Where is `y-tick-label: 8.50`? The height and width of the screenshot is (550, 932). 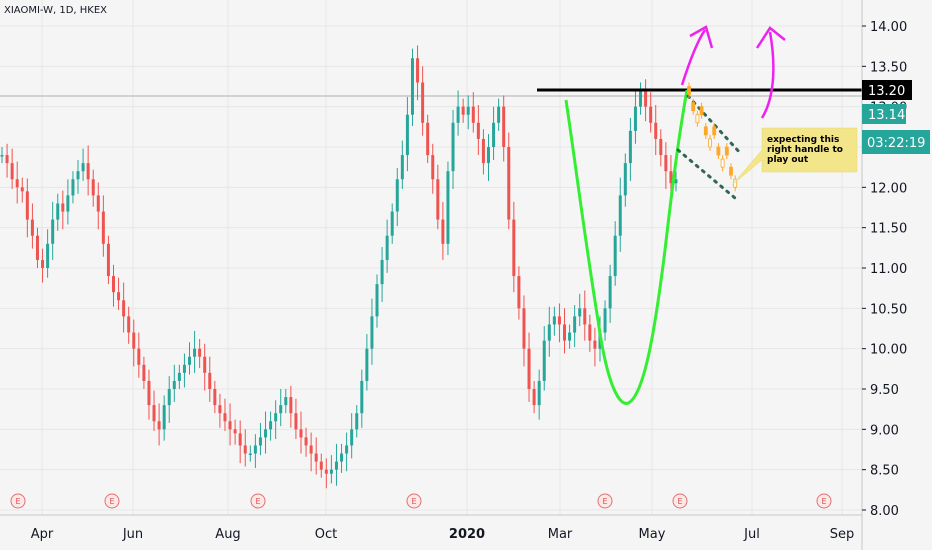
y-tick-label: 8.50 is located at coordinates (884, 471).